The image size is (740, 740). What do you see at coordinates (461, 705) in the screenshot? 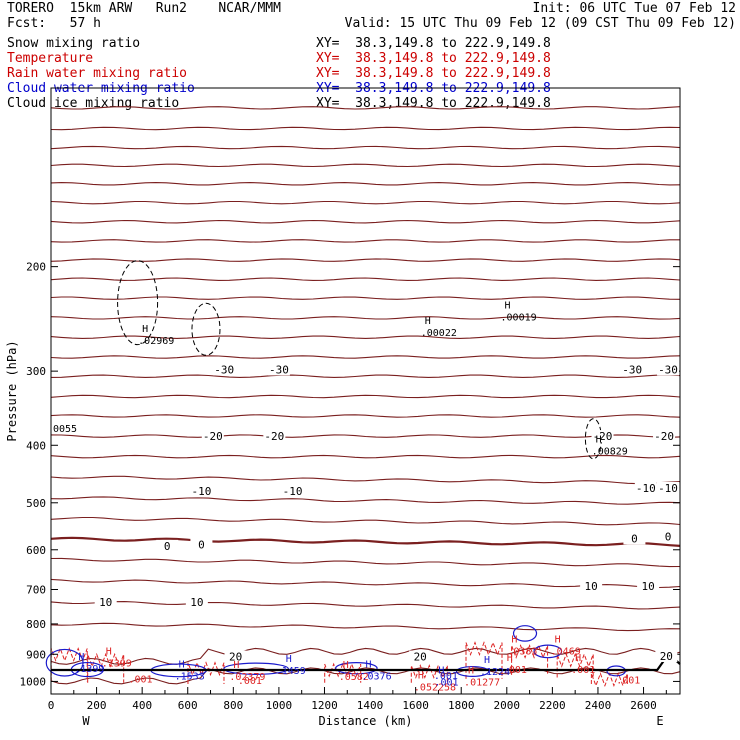
I see `x-tick-label: 1800` at bounding box center [461, 705].